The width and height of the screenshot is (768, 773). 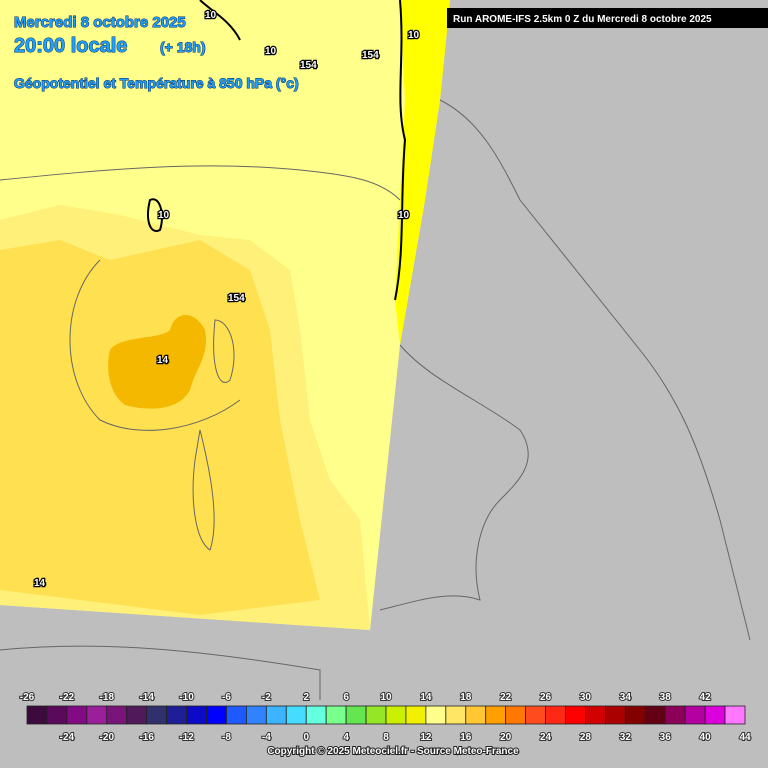 What do you see at coordinates (107, 737) in the screenshot?
I see `colorbar-label: -20` at bounding box center [107, 737].